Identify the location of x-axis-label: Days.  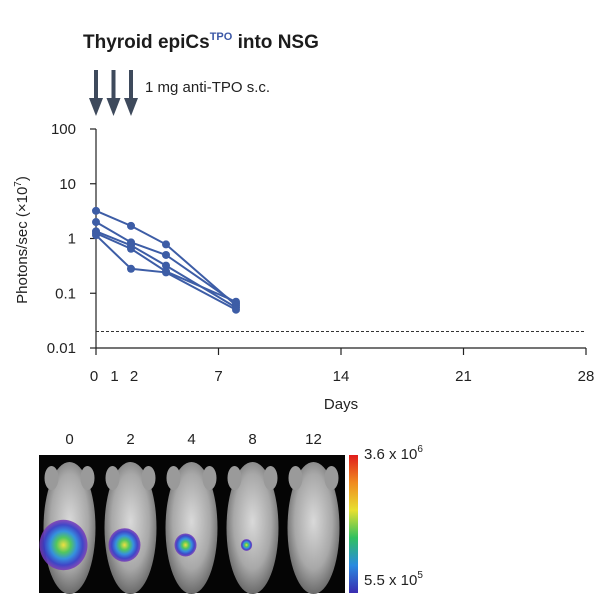
(341, 404).